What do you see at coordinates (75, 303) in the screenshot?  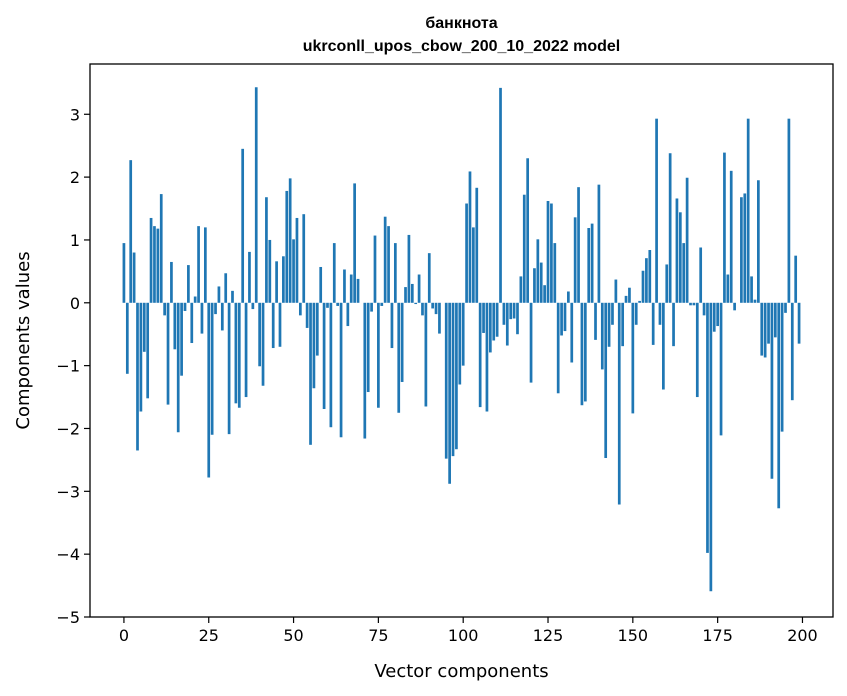 I see `y-tick-label: 0` at bounding box center [75, 303].